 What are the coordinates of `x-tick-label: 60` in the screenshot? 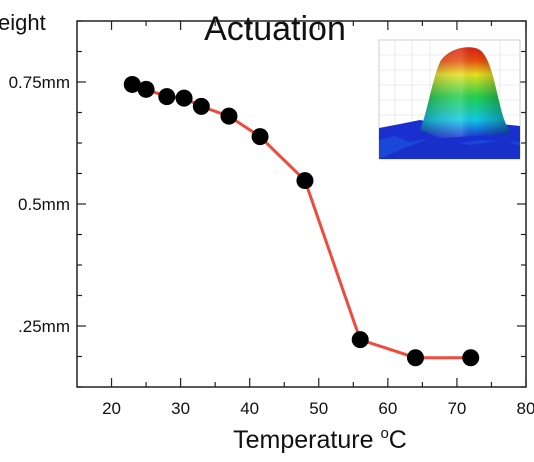 It's located at (387, 408).